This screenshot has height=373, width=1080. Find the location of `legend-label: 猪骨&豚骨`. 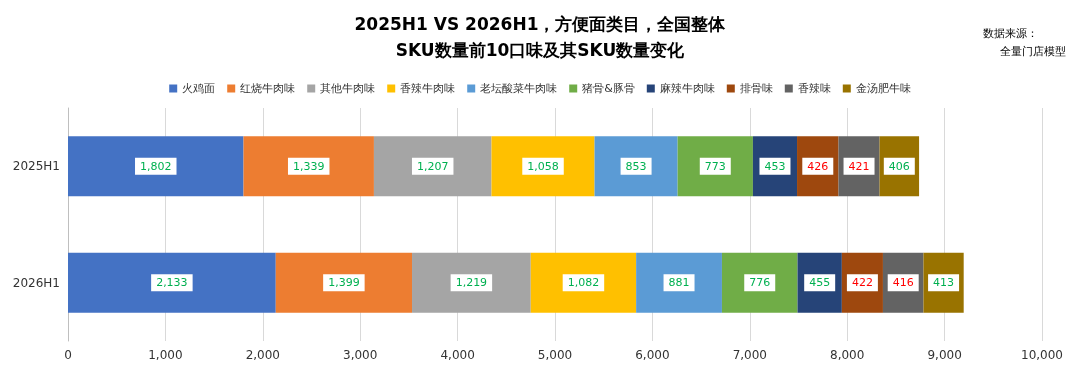

legend-label: 猪骨&豚骨 is located at coordinates (608, 88).